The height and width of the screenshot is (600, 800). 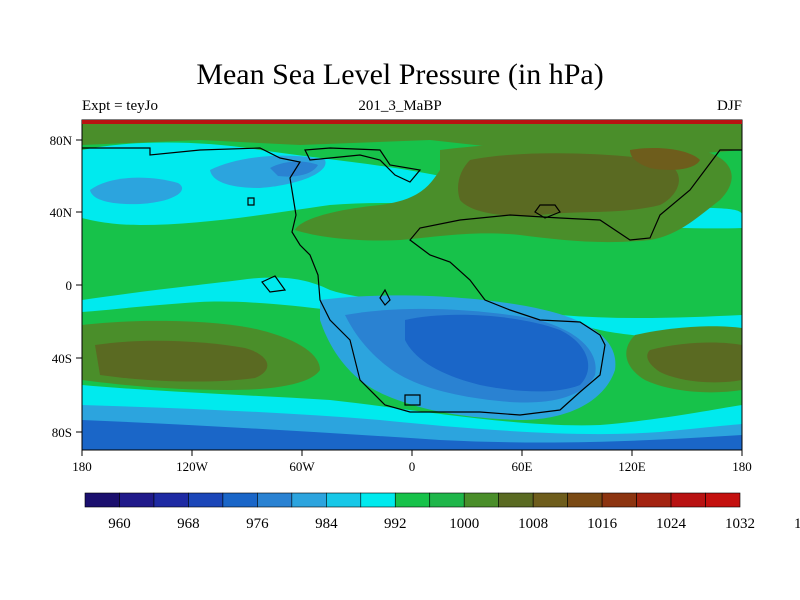 What do you see at coordinates (412, 122) in the screenshot?
I see `top-band` at bounding box center [412, 122].